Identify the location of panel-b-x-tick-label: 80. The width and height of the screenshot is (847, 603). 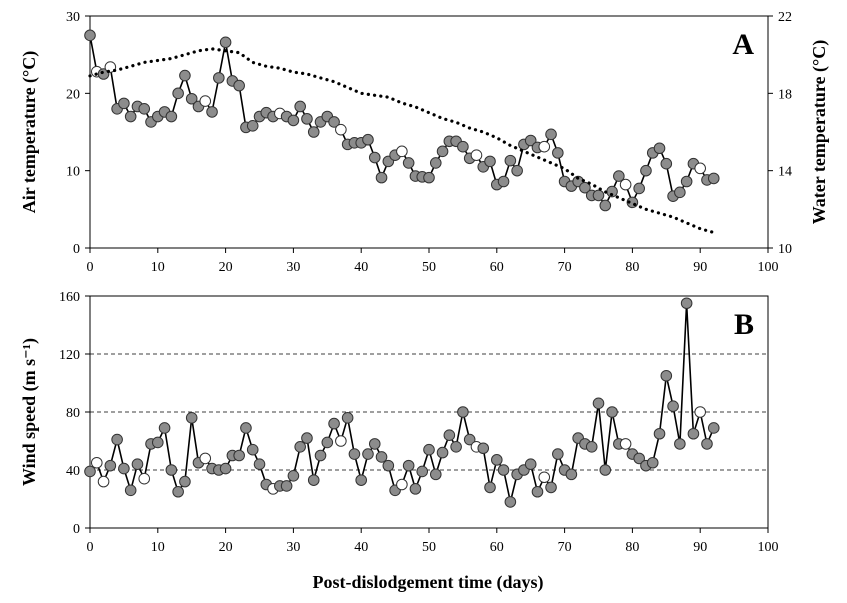
(632, 547).